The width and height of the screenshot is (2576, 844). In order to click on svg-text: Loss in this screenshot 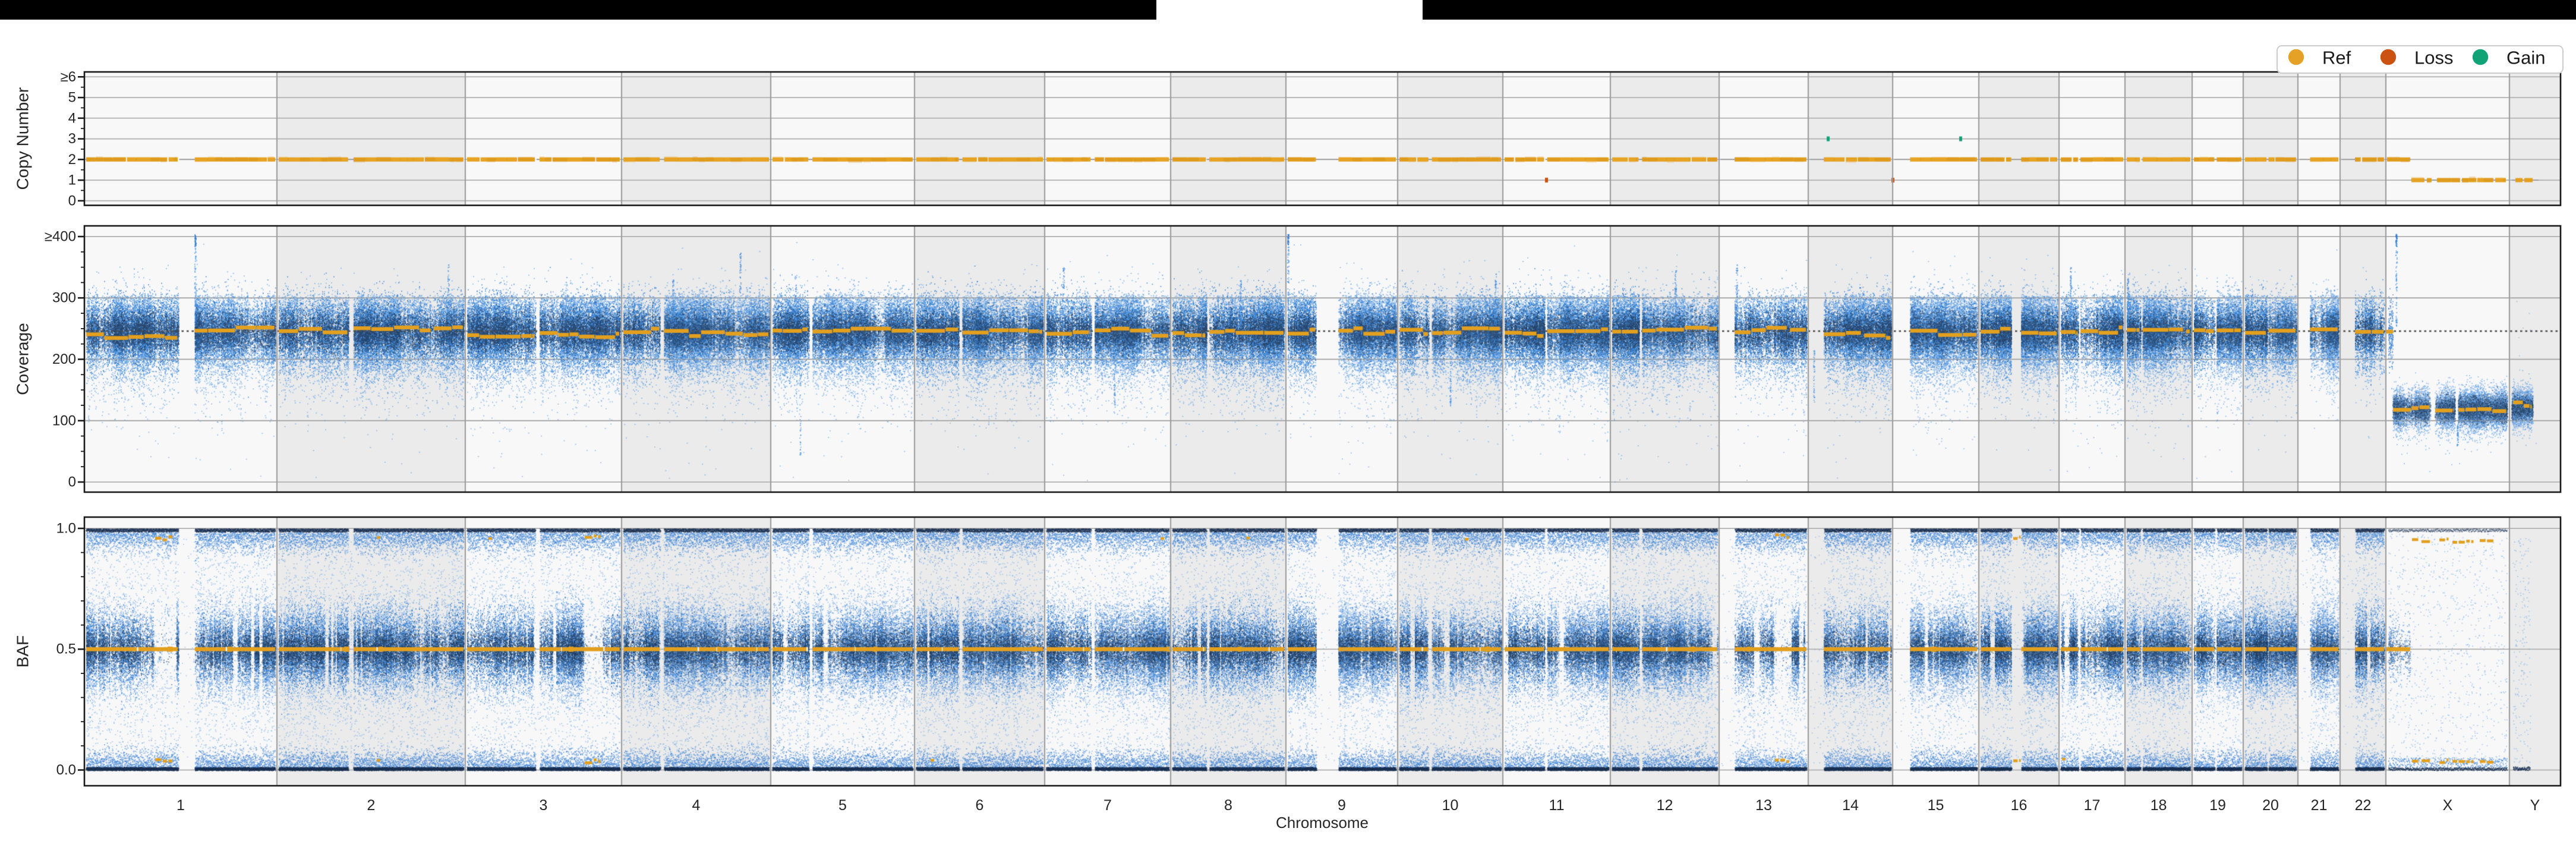, I will do `click(2433, 58)`.